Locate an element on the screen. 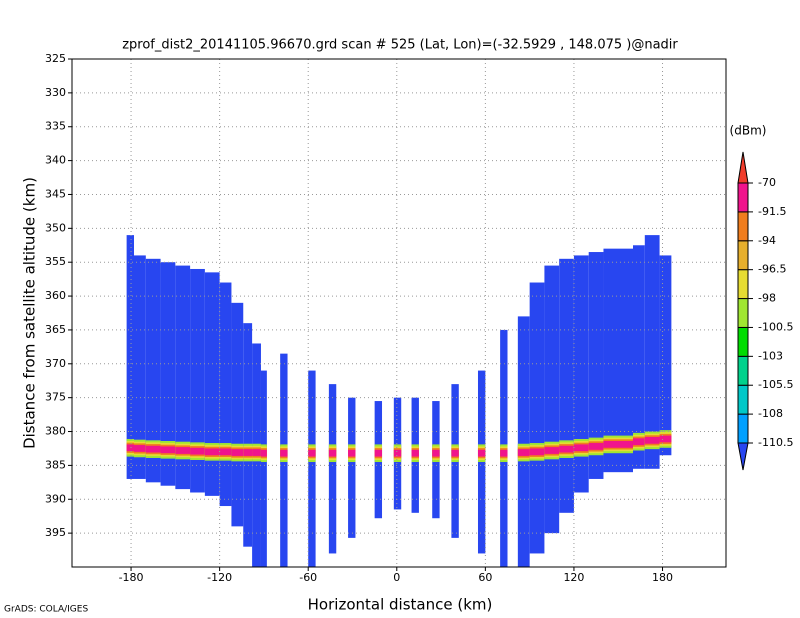  y-tick-label: 340 is located at coordinates (55, 160).